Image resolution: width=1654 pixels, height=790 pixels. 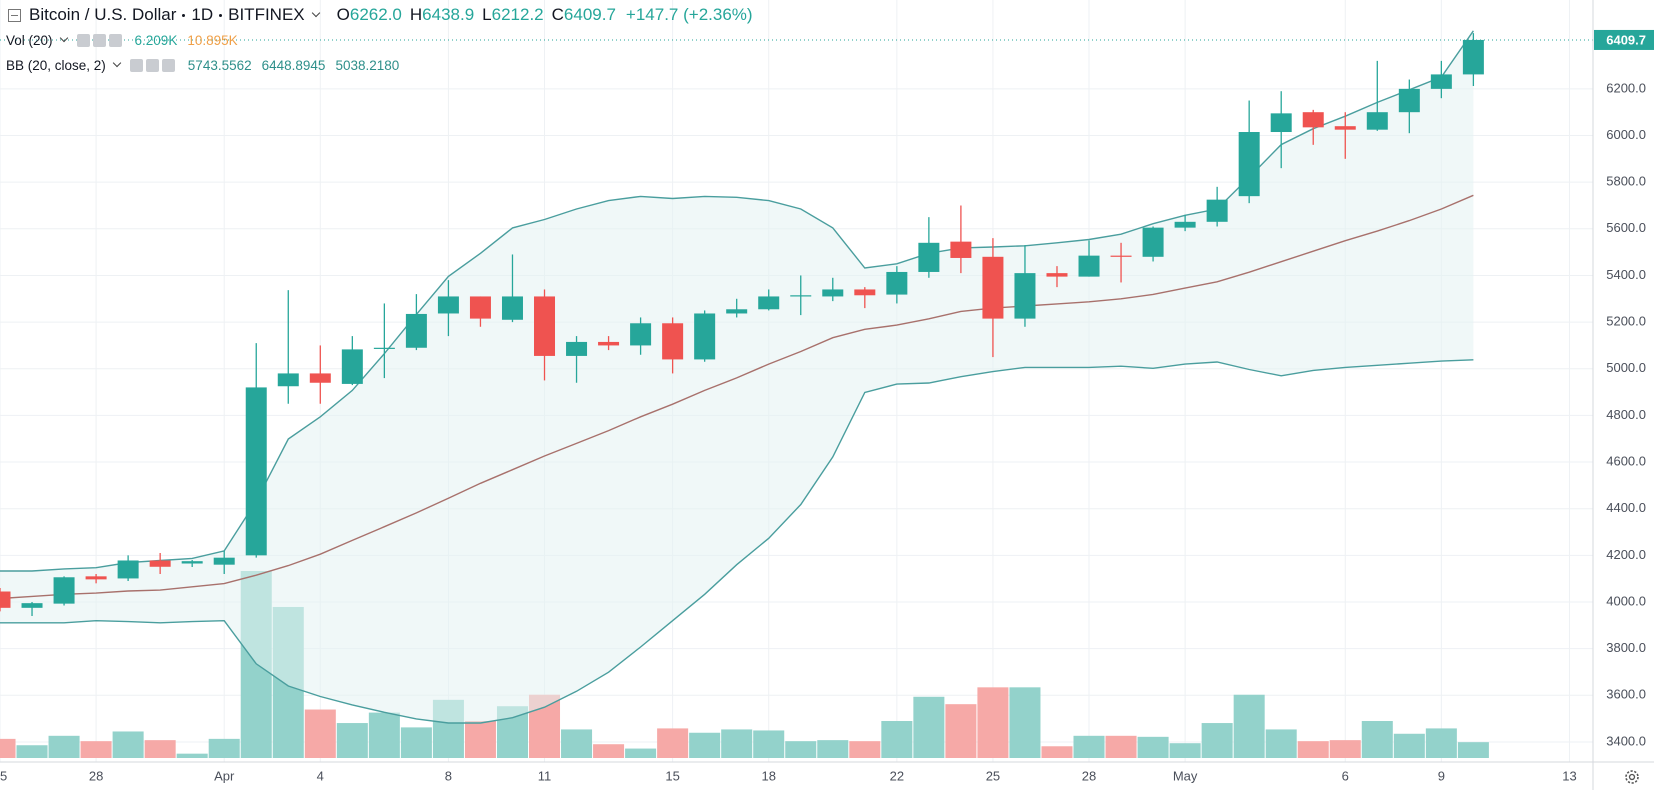 I want to click on ohlc-label: O, so click(x=343, y=14).